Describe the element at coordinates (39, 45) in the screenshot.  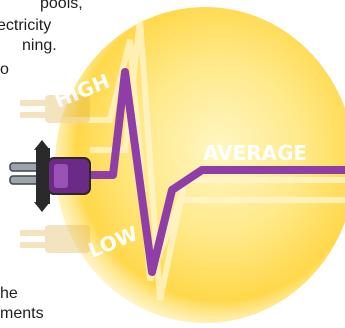
I see `body-text-line-3: ning.` at that location.